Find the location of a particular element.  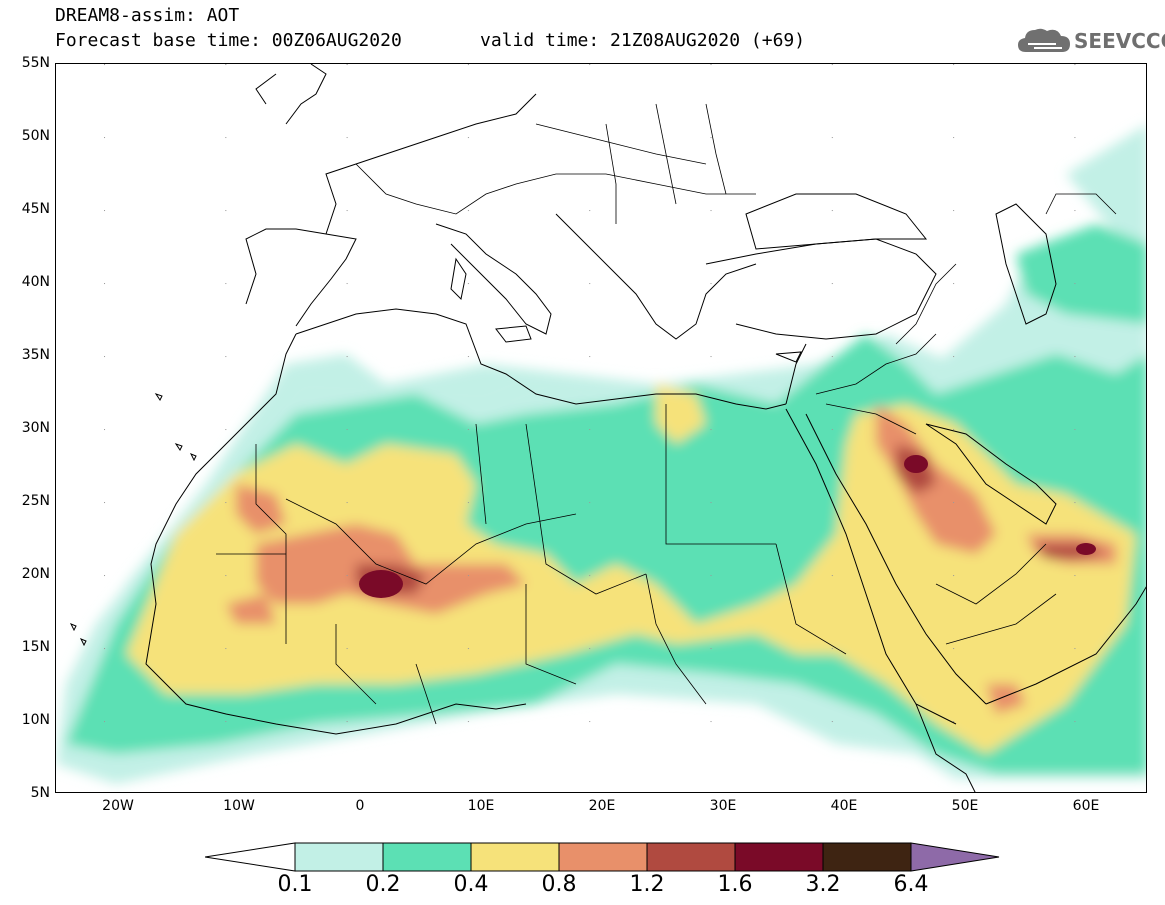

colorbar-label: 0.1 is located at coordinates (295, 884).